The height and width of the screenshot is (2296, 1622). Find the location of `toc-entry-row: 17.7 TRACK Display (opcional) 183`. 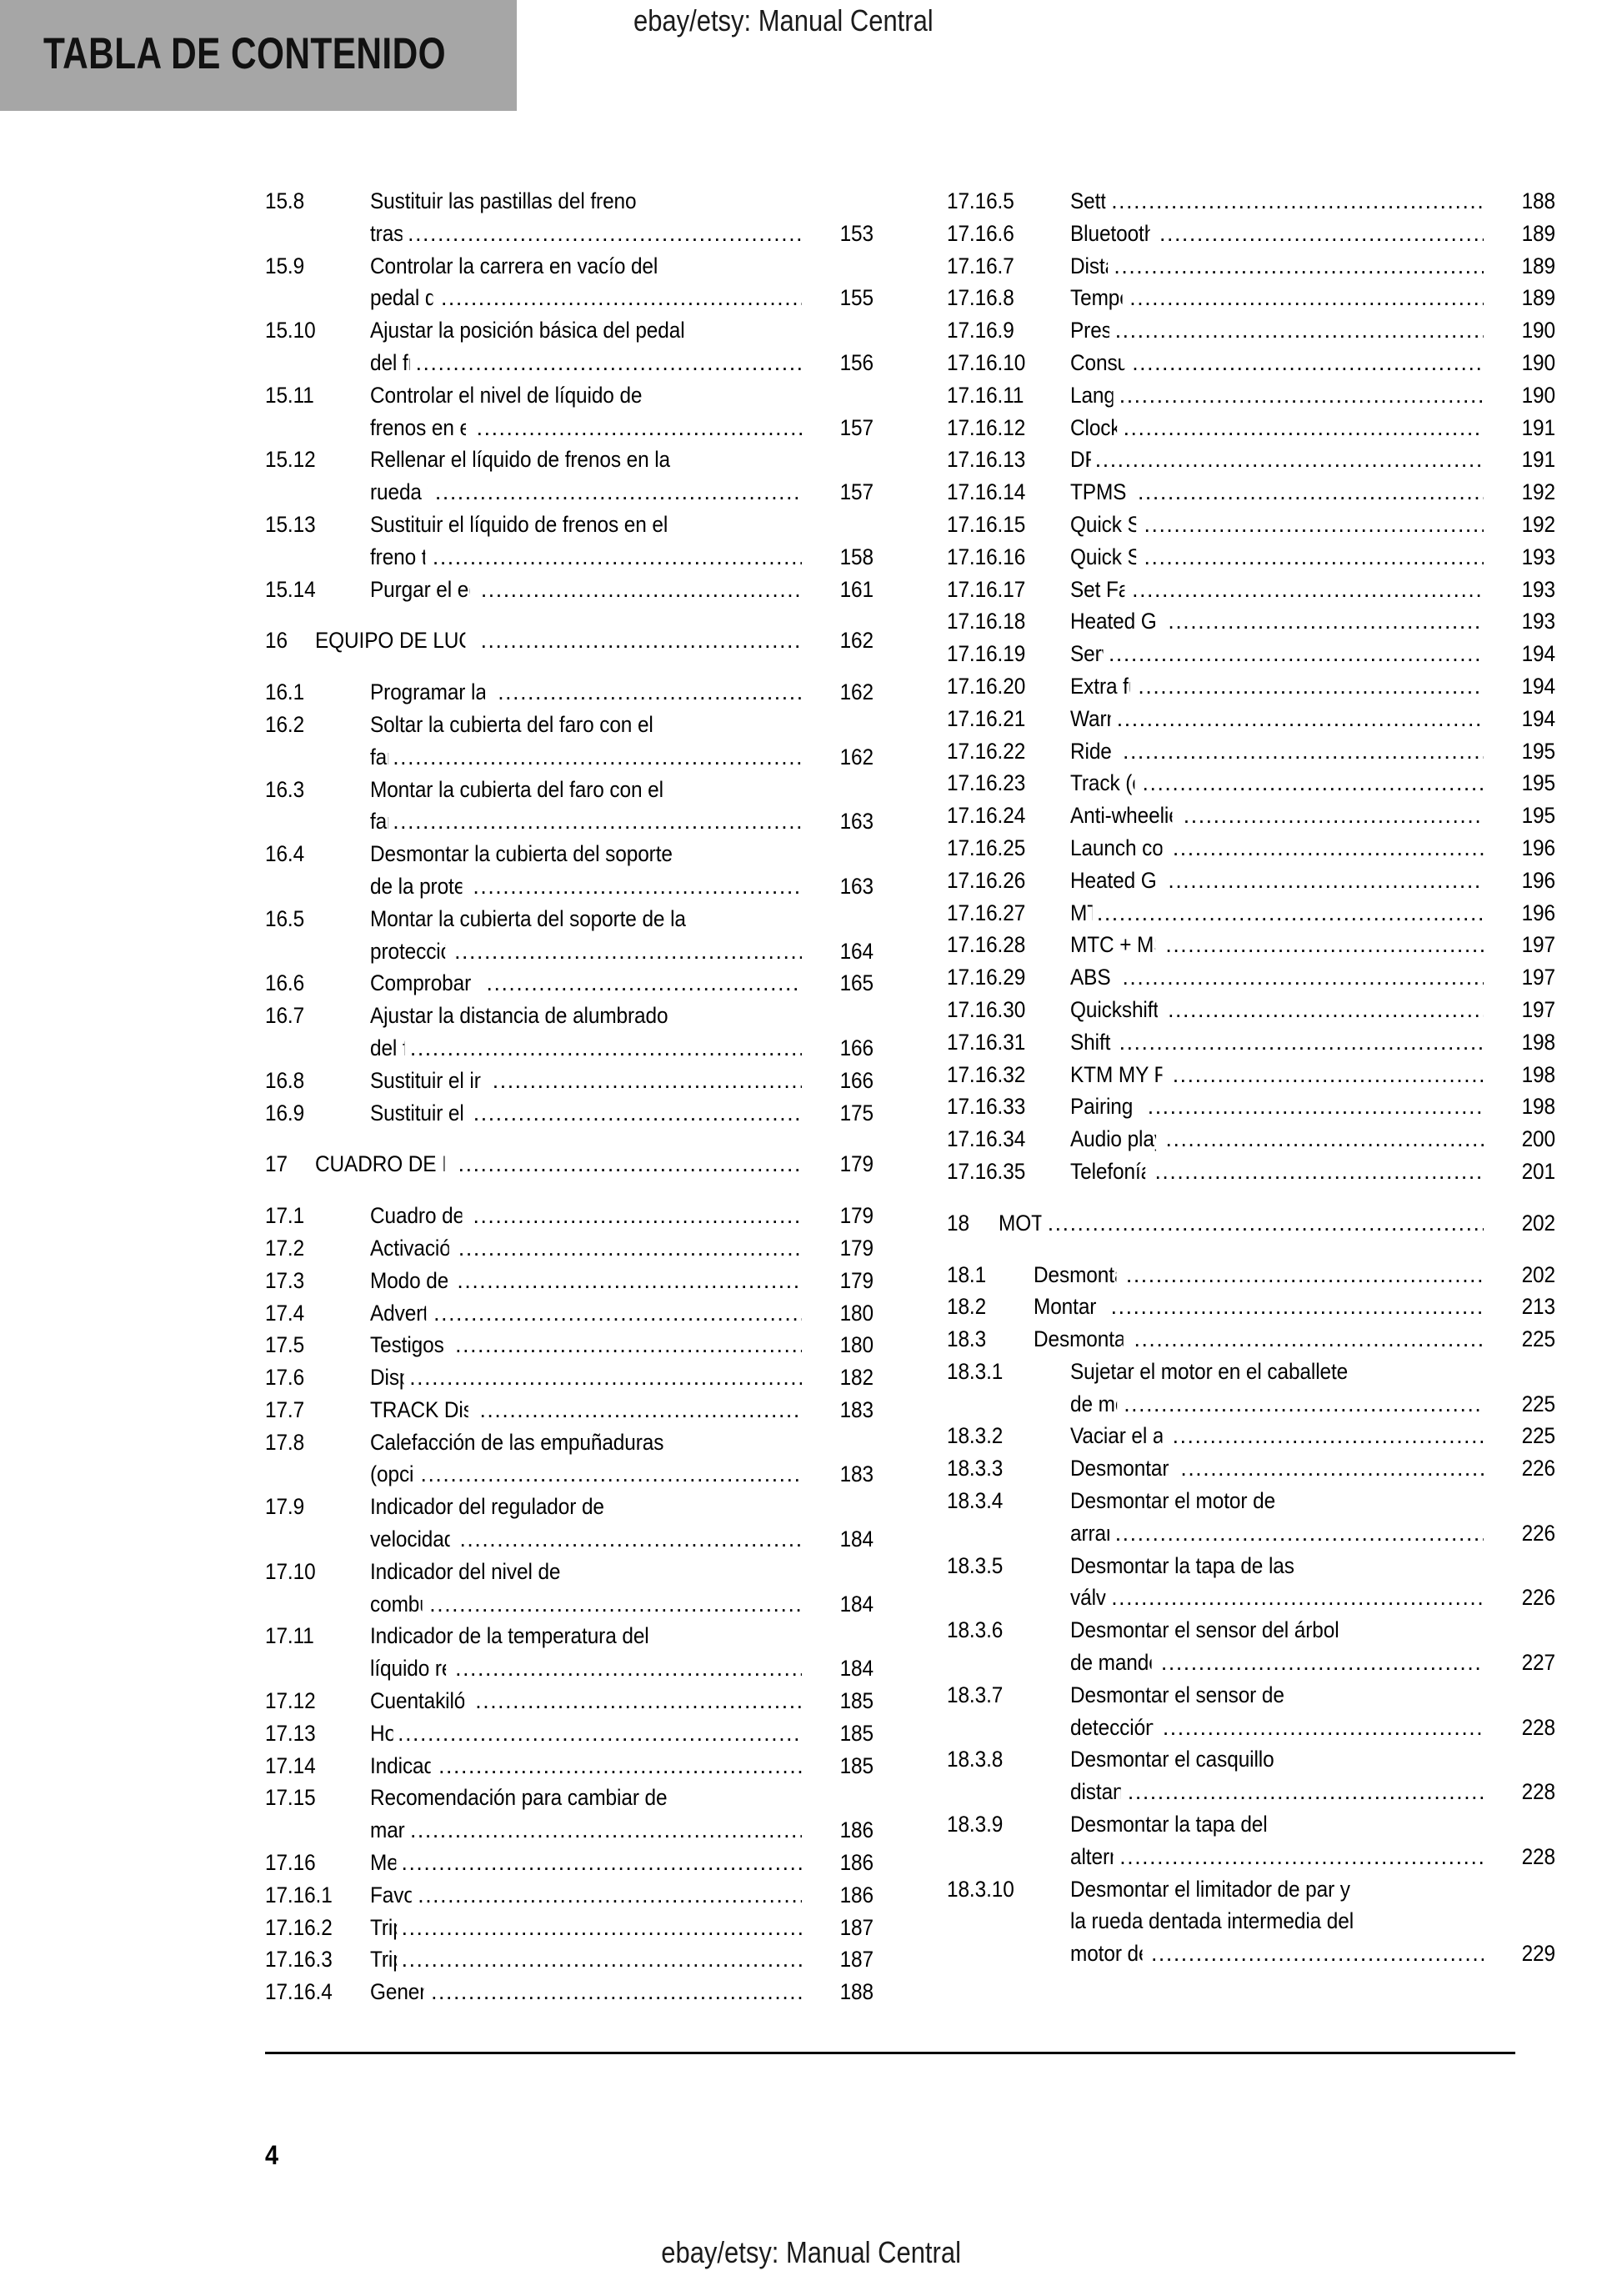

toc-entry-row: 17.7 TRACK Display (opcional) 183 is located at coordinates (569, 1410).